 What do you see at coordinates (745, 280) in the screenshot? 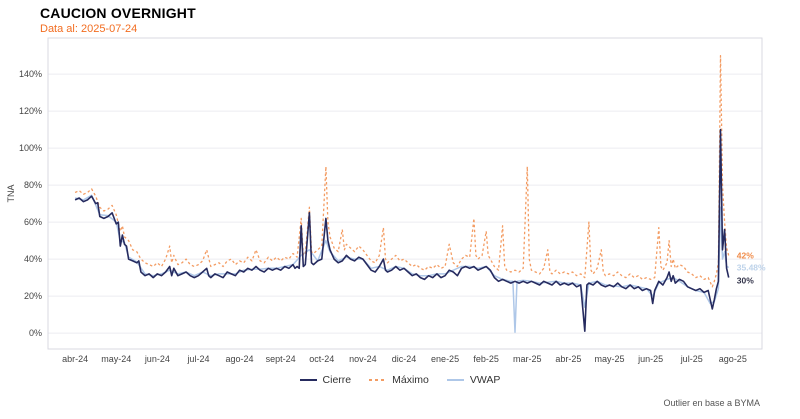
I see `end-annotation-30%: 30%` at bounding box center [745, 280].